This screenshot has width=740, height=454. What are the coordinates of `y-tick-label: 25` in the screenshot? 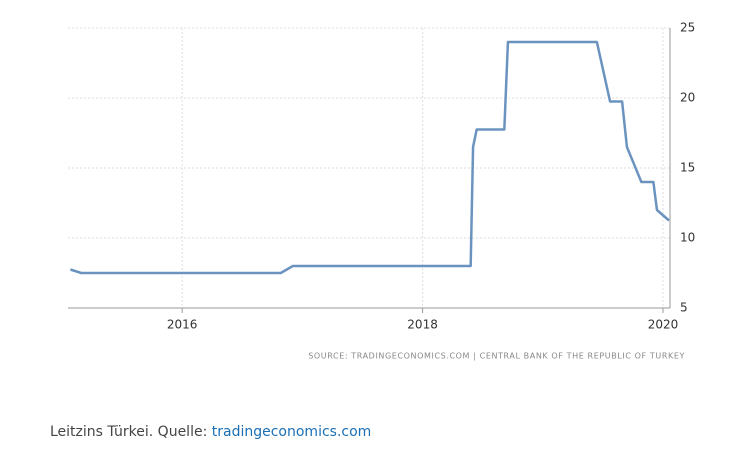 It's located at (687, 28).